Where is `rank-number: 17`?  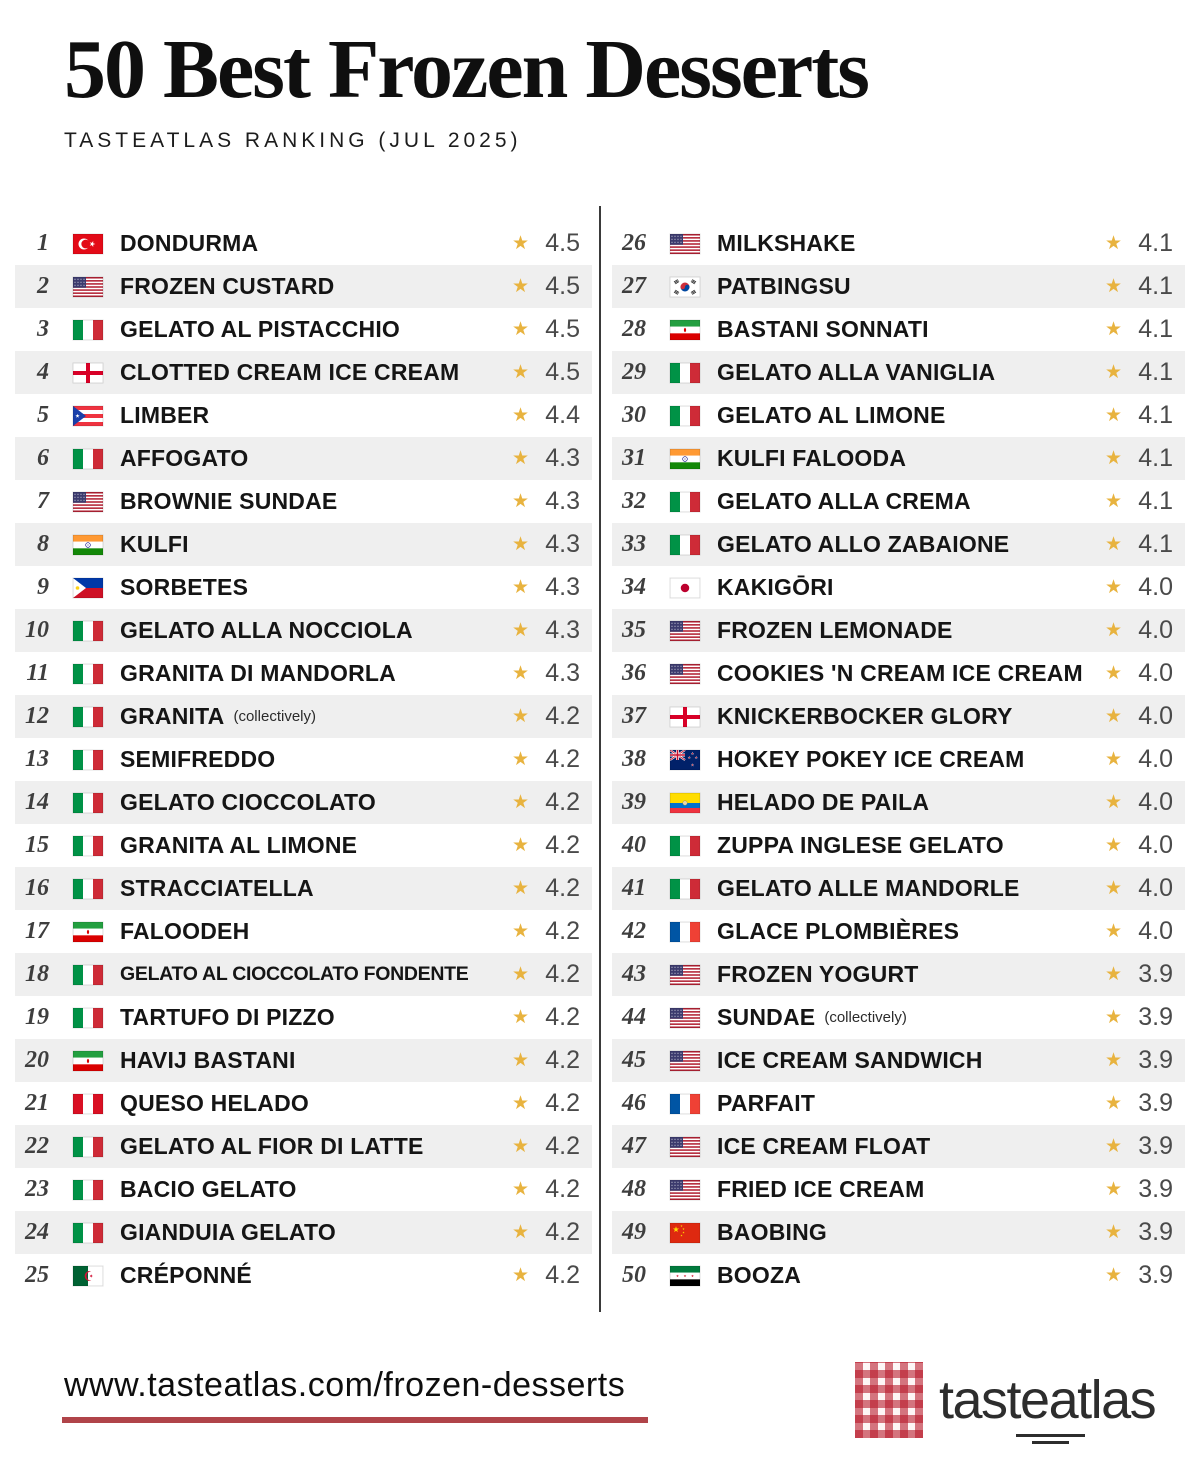 rank-number: 17 is located at coordinates (37, 931).